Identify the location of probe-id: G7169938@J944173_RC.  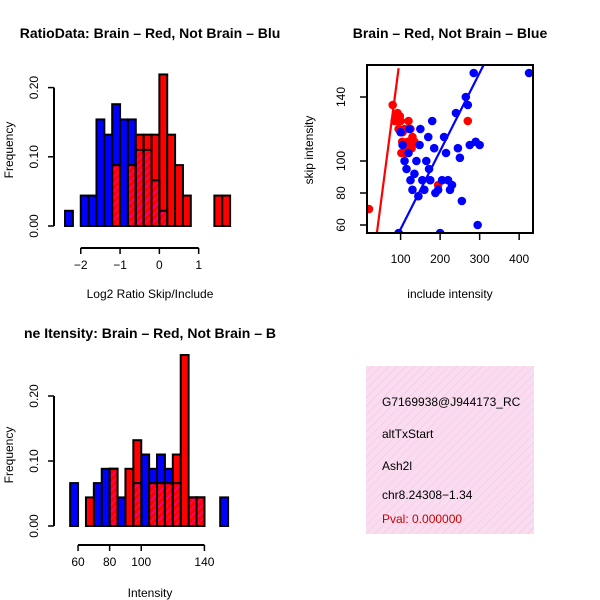
(451, 402).